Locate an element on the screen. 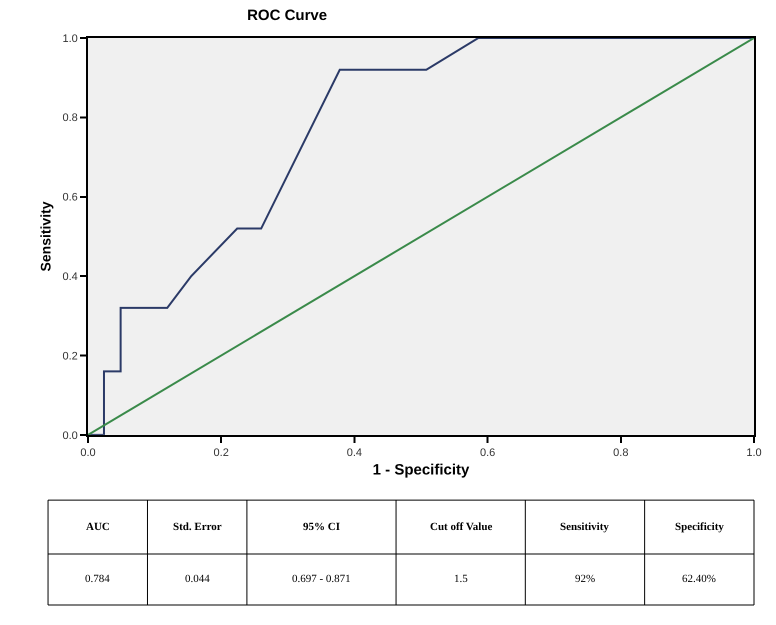  x-axis-title: 1 - Specificity is located at coordinates (421, 470).